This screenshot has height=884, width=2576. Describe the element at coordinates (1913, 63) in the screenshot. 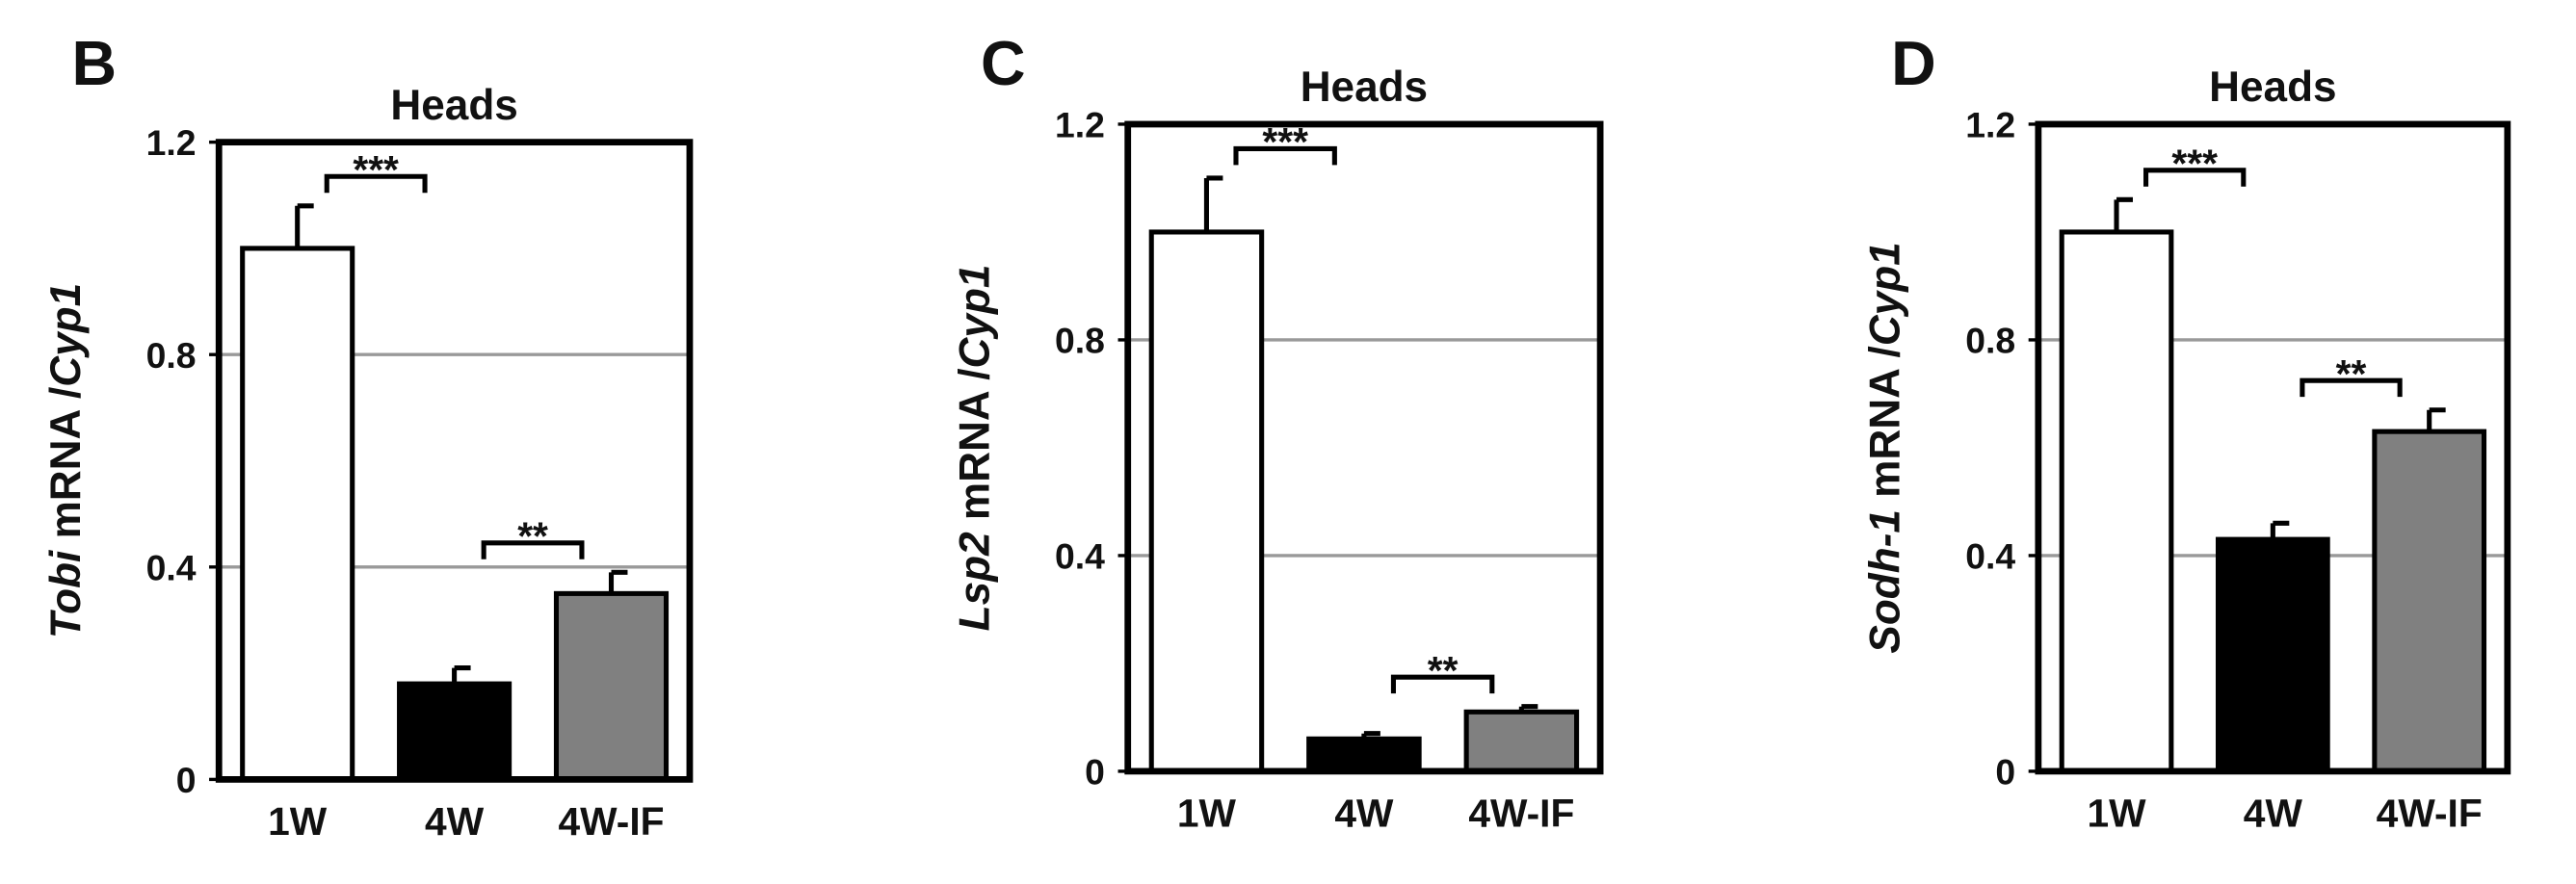

I see `panel-label: D` at that location.